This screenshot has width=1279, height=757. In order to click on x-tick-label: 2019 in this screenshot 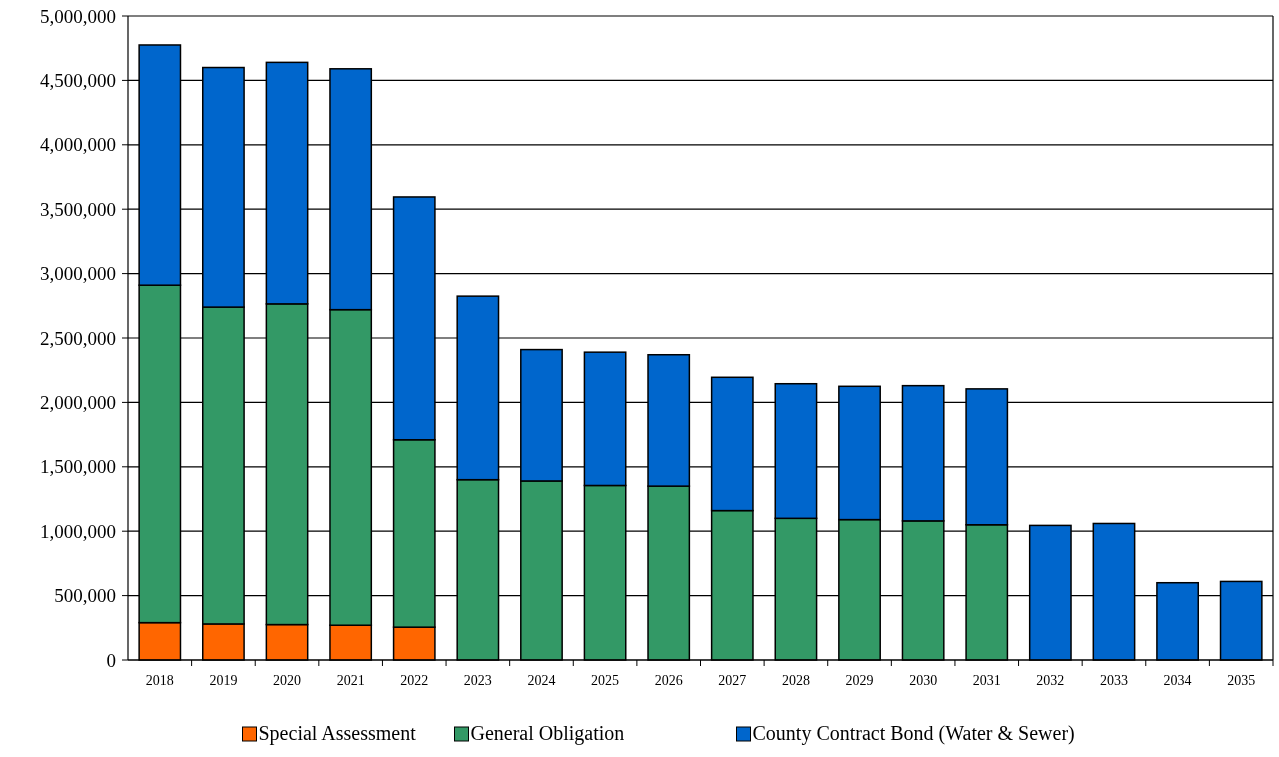, I will do `click(223, 680)`.